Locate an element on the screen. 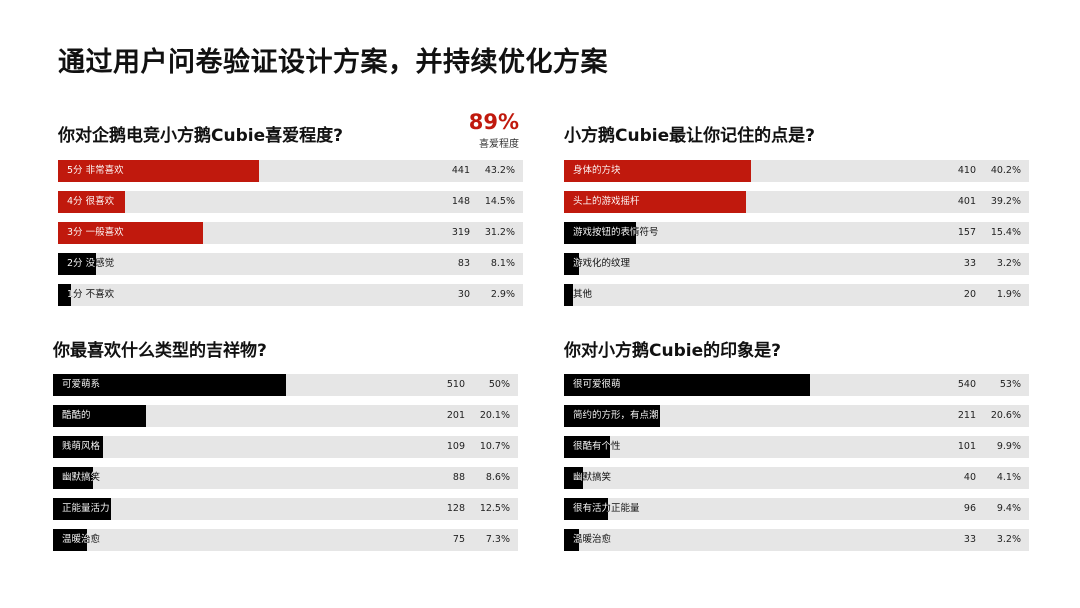 The width and height of the screenshot is (1080, 608). bar-percent: 20.1% is located at coordinates (494, 415).